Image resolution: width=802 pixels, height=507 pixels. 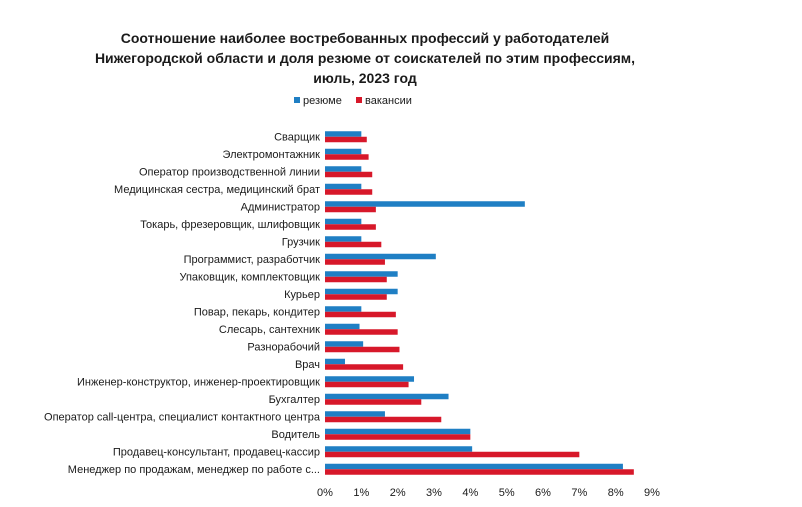 What do you see at coordinates (230, 225) in the screenshot?
I see `category-label: Токарь, фрезеровщик, шлифовщик` at bounding box center [230, 225].